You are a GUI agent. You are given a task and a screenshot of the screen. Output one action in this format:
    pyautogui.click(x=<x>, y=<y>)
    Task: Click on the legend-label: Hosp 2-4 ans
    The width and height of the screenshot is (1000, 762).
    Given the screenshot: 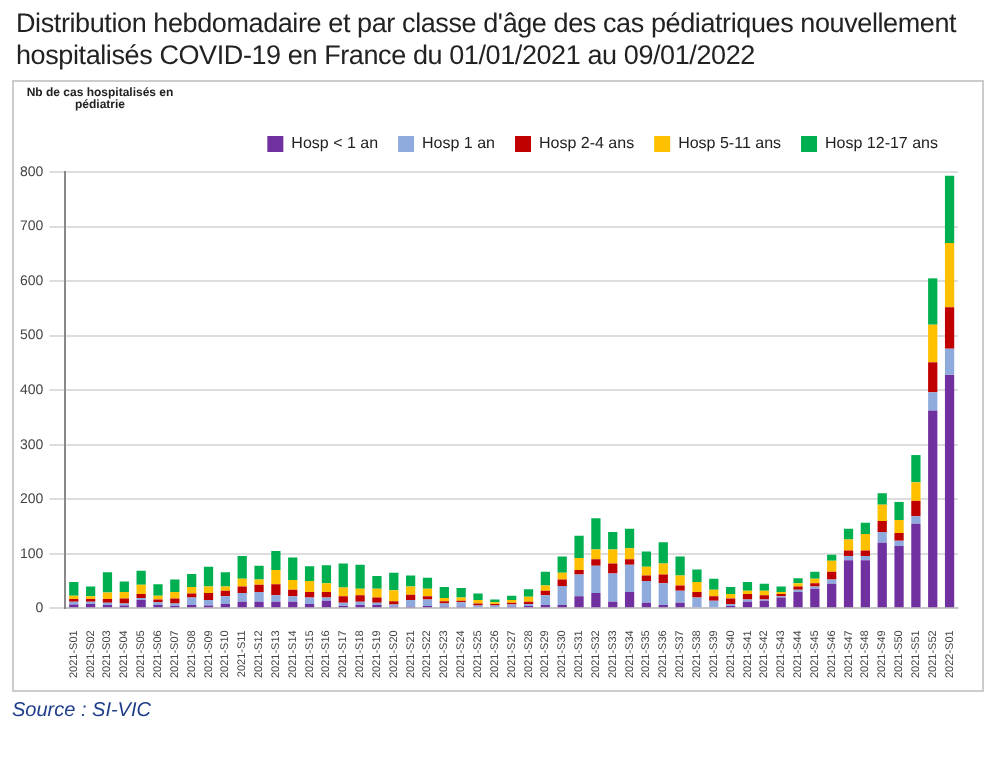 What is the action you would take?
    pyautogui.click(x=587, y=143)
    